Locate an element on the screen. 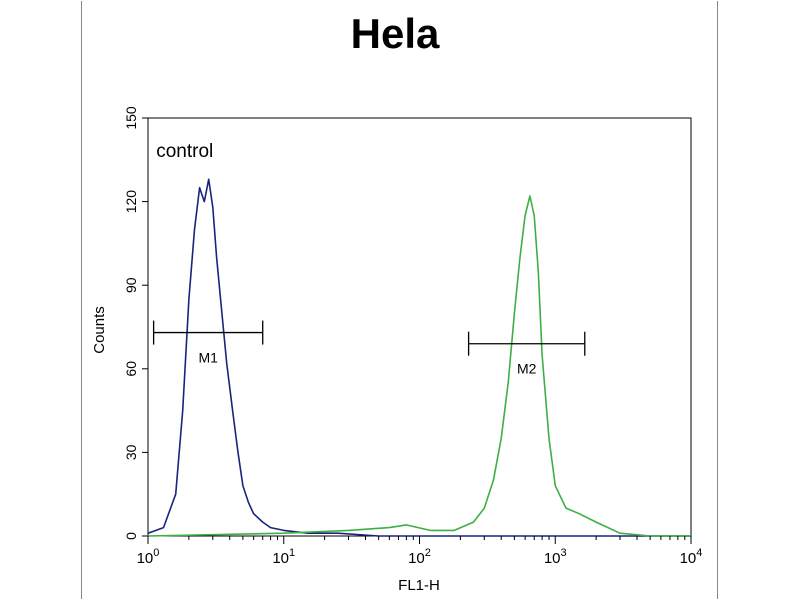 The width and height of the screenshot is (800, 600). marker-layer: M1 M2 is located at coordinates (369, 348).